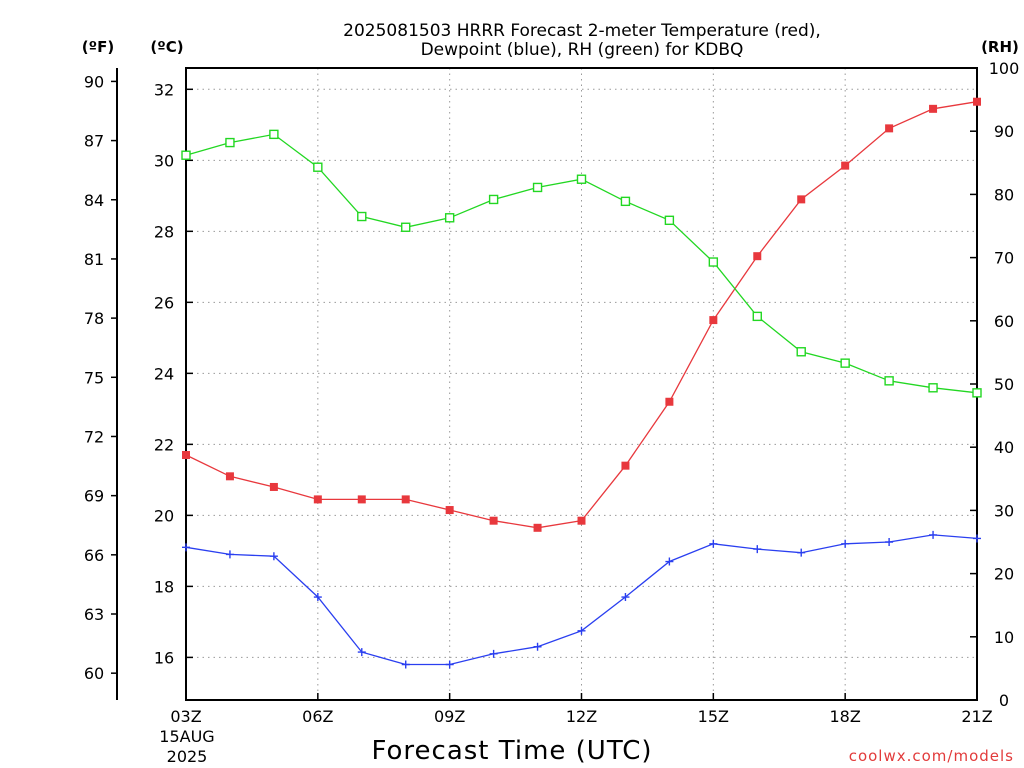 The image size is (1024, 768). I want to click on fahrenheit-tick-label: 81, so click(94, 259).